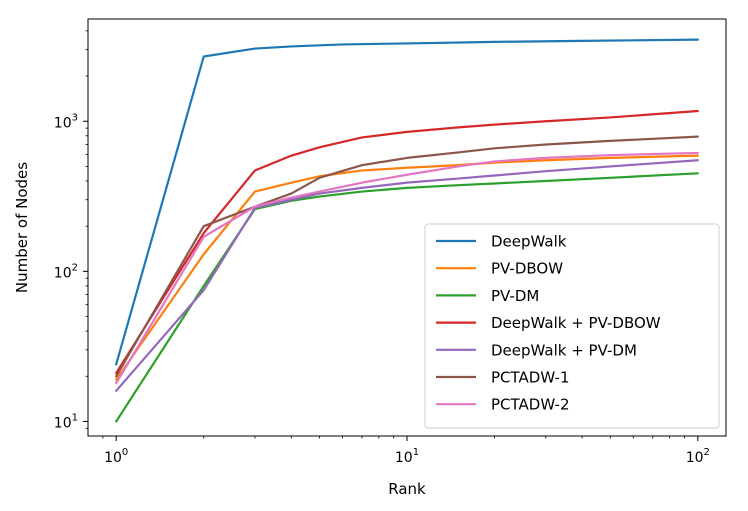  What do you see at coordinates (407, 456) in the screenshot?
I see `x-tick-label: 10¹` at bounding box center [407, 456].